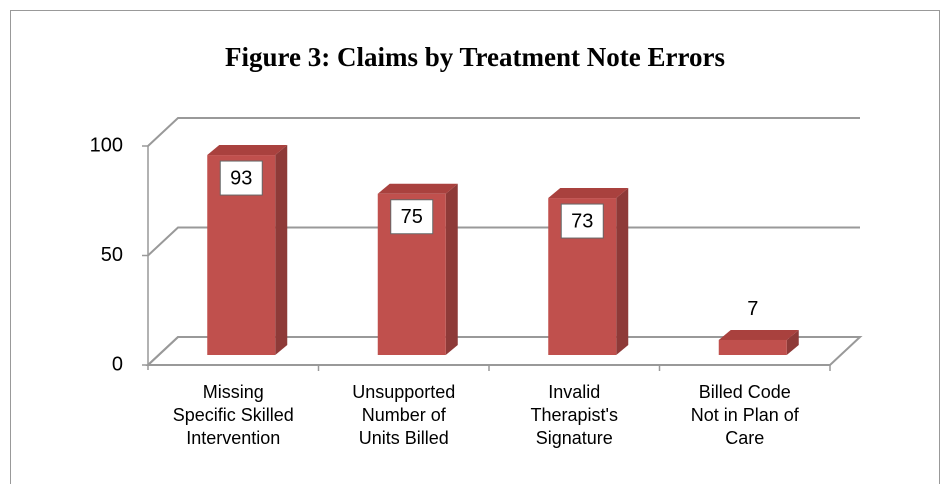 The height and width of the screenshot is (484, 951). I want to click on x-tick-label: Invalid Therapist's Signature, so click(574, 415).